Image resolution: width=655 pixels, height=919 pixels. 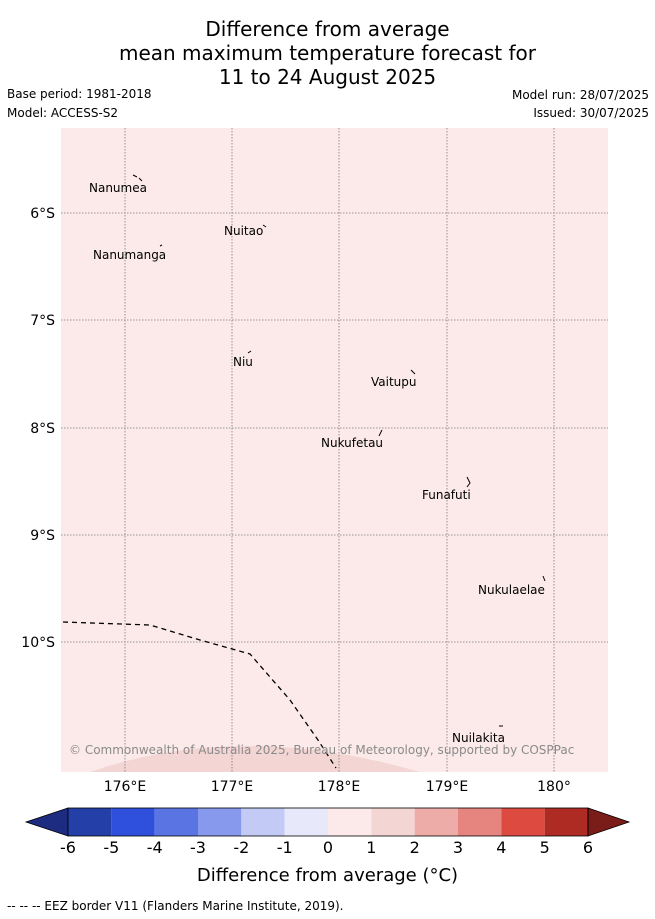 What do you see at coordinates (327, 875) in the screenshot?
I see `colorbar-label: Difference from average (°C)` at bounding box center [327, 875].